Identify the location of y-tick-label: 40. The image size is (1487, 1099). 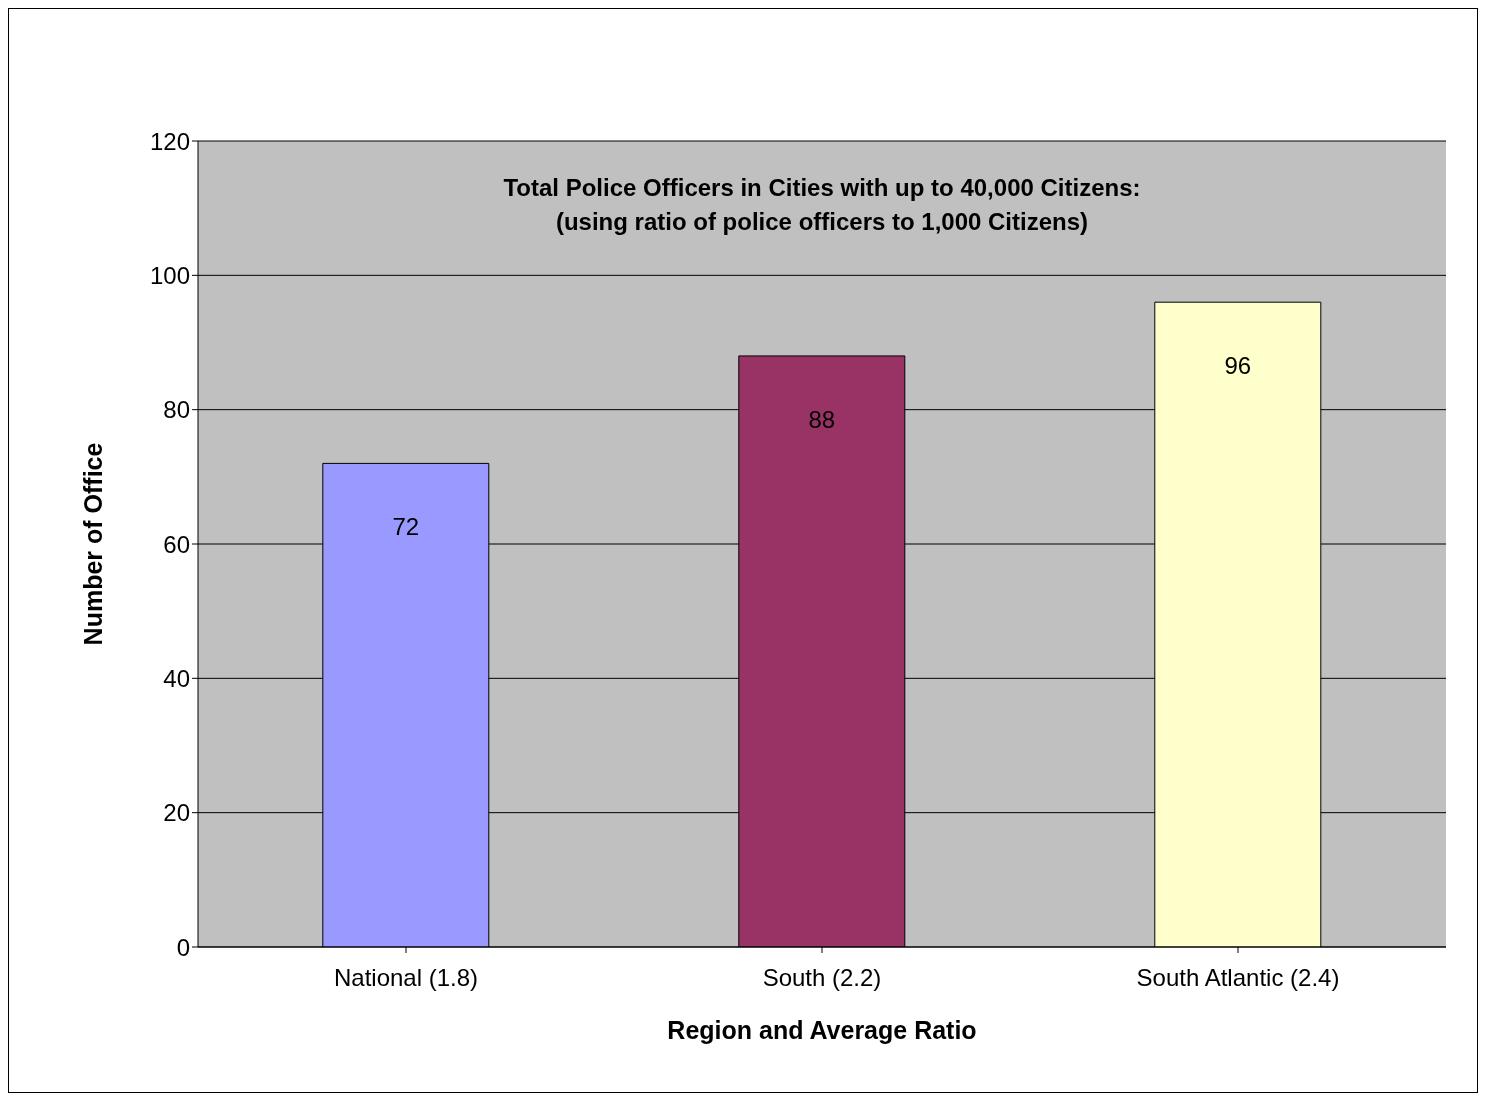
(176, 678).